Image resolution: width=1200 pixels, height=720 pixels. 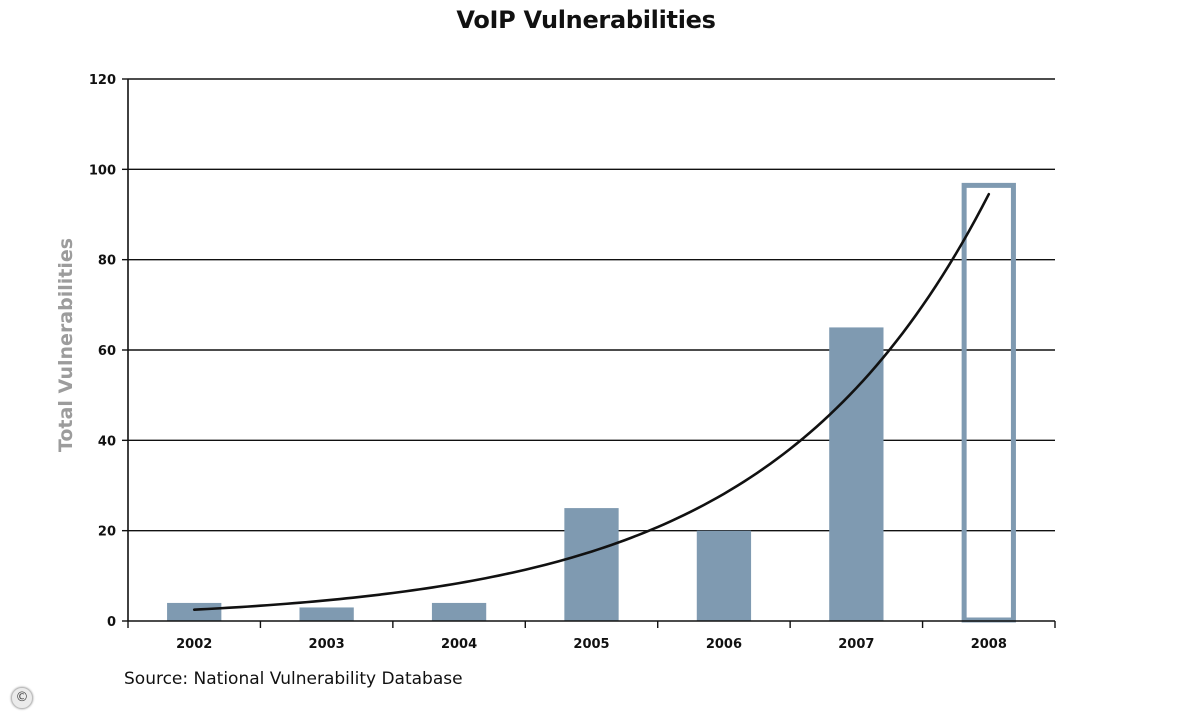 What do you see at coordinates (856, 644) in the screenshot?
I see `x-tick-label: 2007` at bounding box center [856, 644].